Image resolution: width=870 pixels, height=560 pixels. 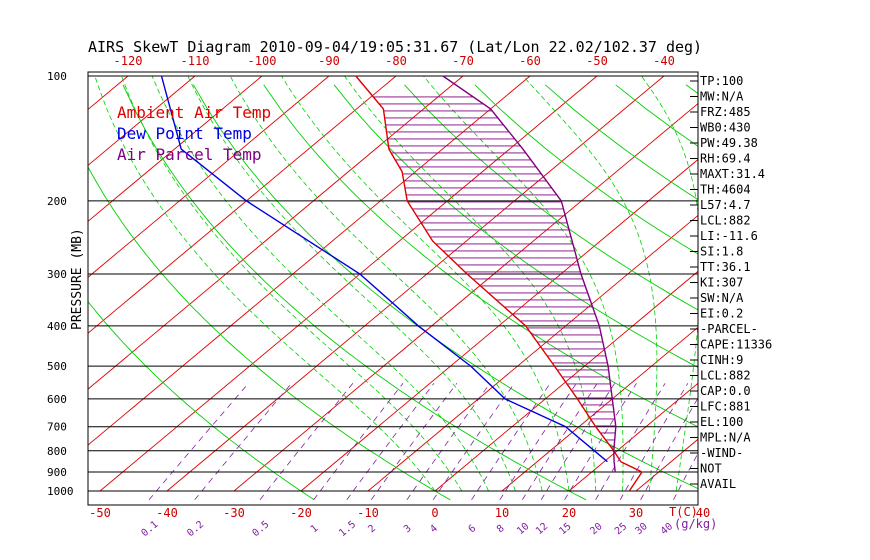 What do you see at coordinates (77, 279) in the screenshot?
I see `y-axis-label: PRESSURE (MB)` at bounding box center [77, 279].